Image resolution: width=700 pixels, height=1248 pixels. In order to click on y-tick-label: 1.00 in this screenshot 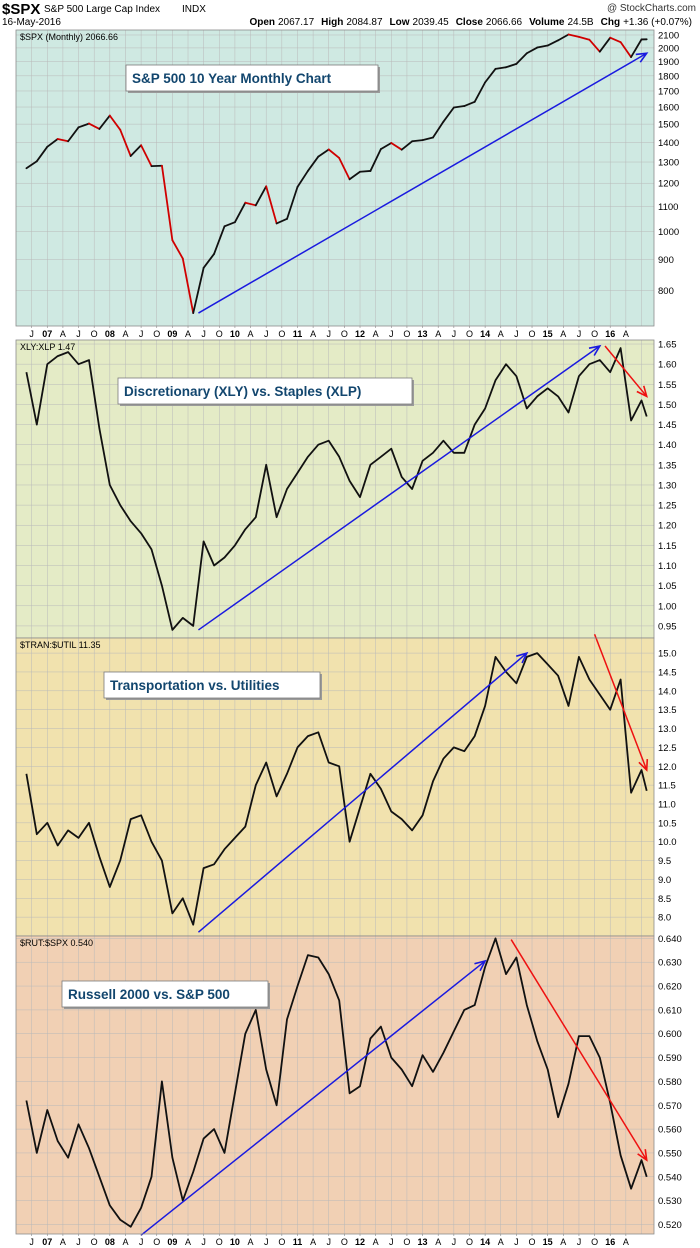, I will do `click(667, 606)`.